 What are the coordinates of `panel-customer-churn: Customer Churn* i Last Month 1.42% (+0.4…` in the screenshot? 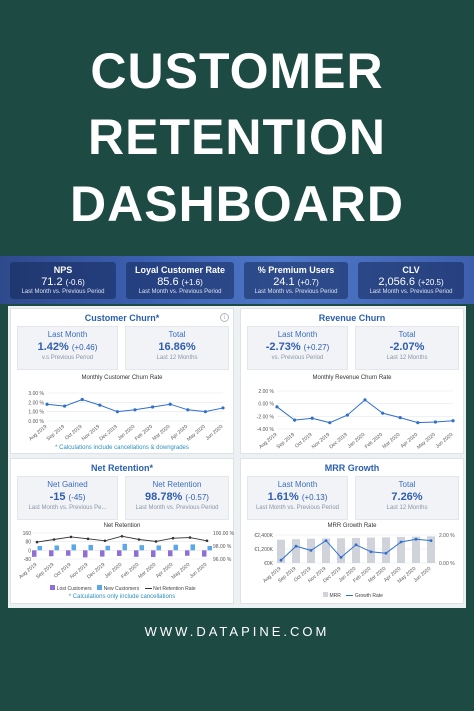 It's located at (122, 381).